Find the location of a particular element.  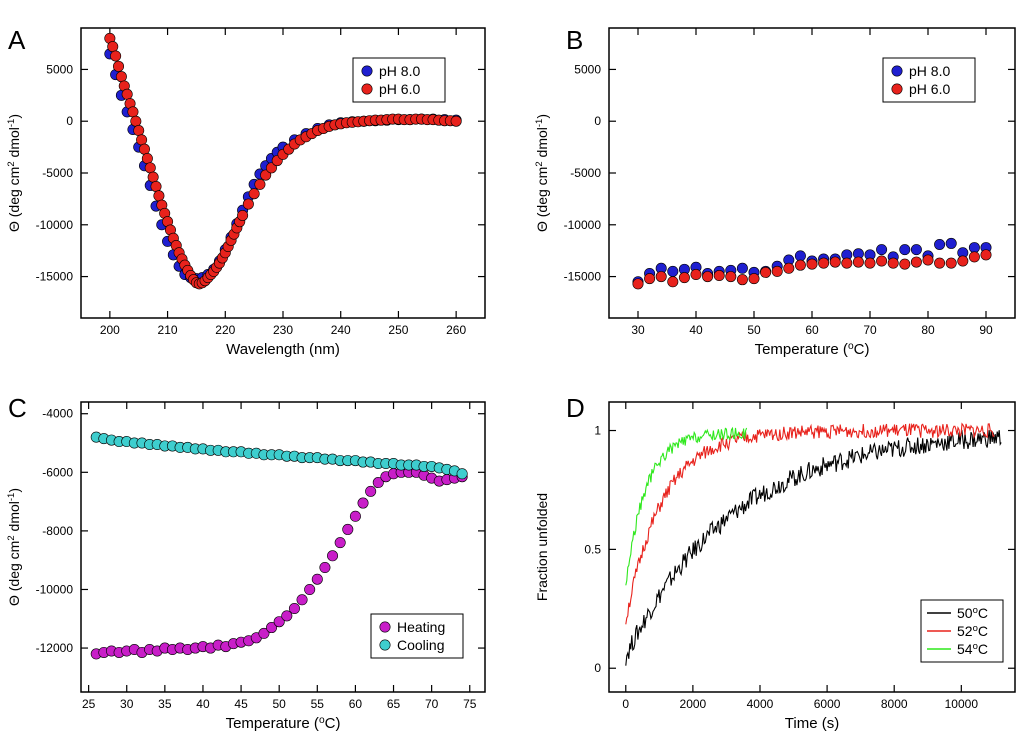

x-tick-label: 75 is located at coordinates (470, 704).